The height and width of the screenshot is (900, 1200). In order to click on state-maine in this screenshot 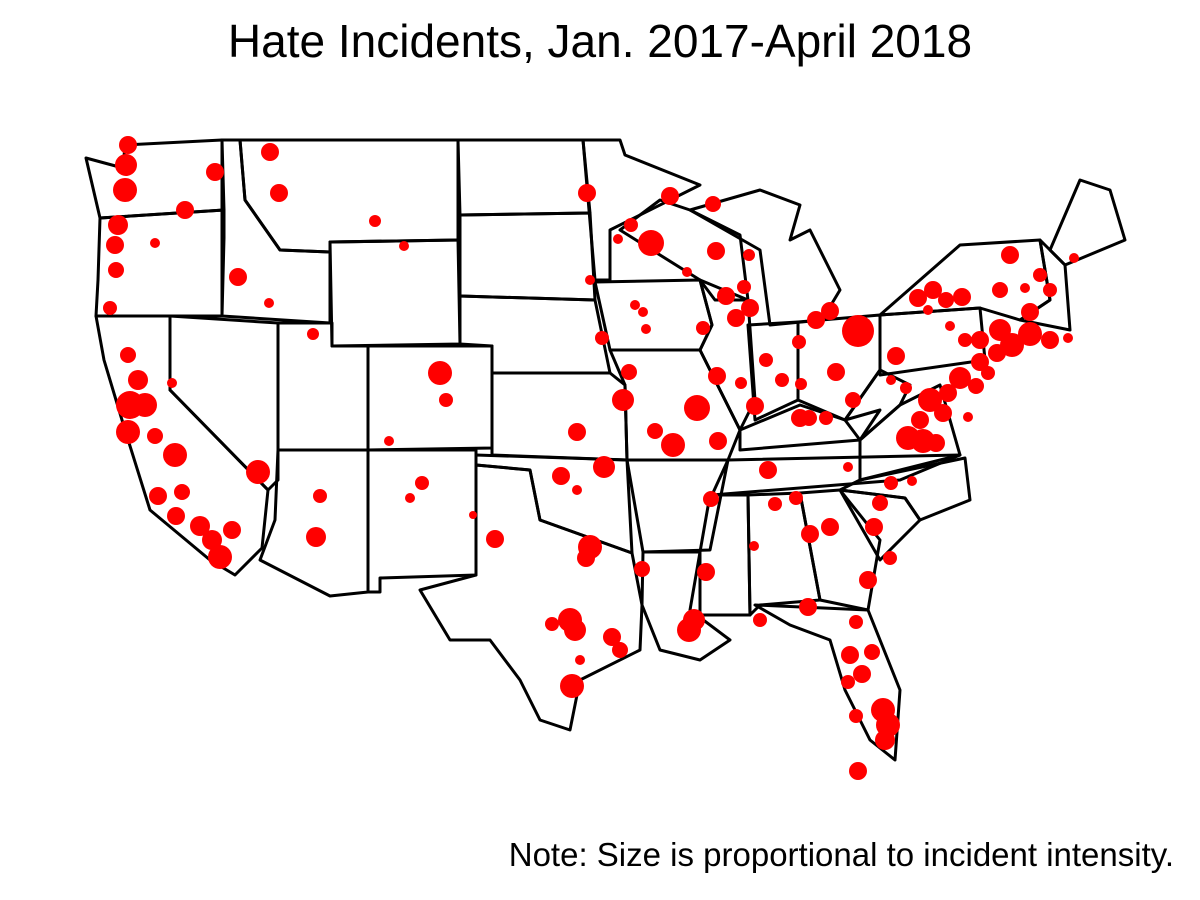, I will do `click(1087, 222)`.